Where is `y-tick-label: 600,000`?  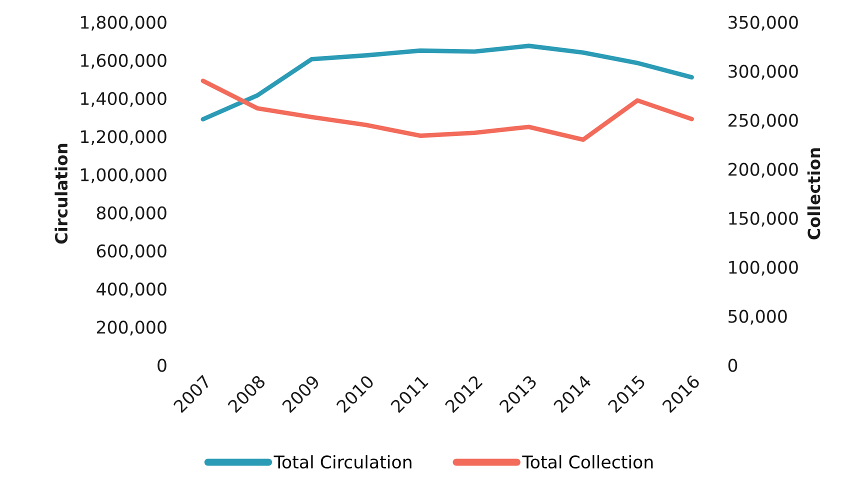 y-tick-label: 600,000 is located at coordinates (131, 252).